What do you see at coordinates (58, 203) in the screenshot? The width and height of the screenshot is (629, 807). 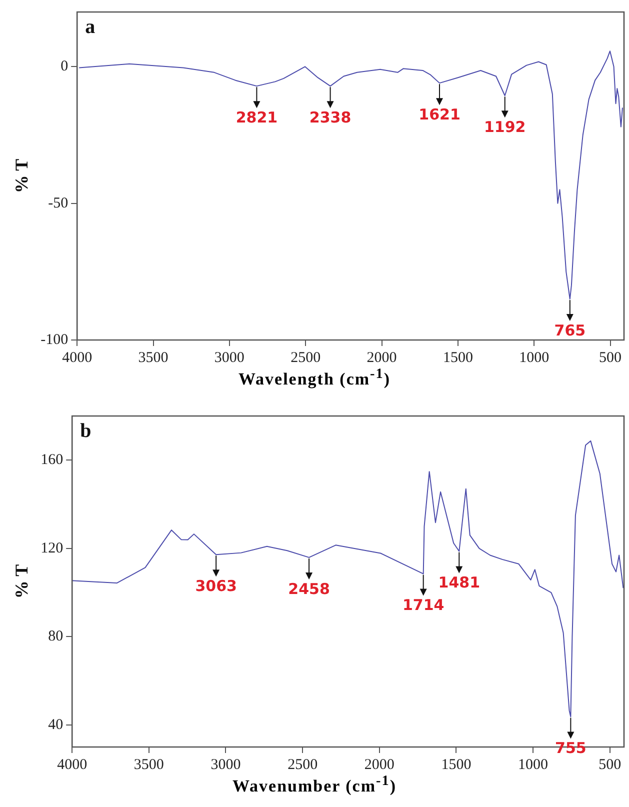 I see `y-tick-label: -50` at bounding box center [58, 203].